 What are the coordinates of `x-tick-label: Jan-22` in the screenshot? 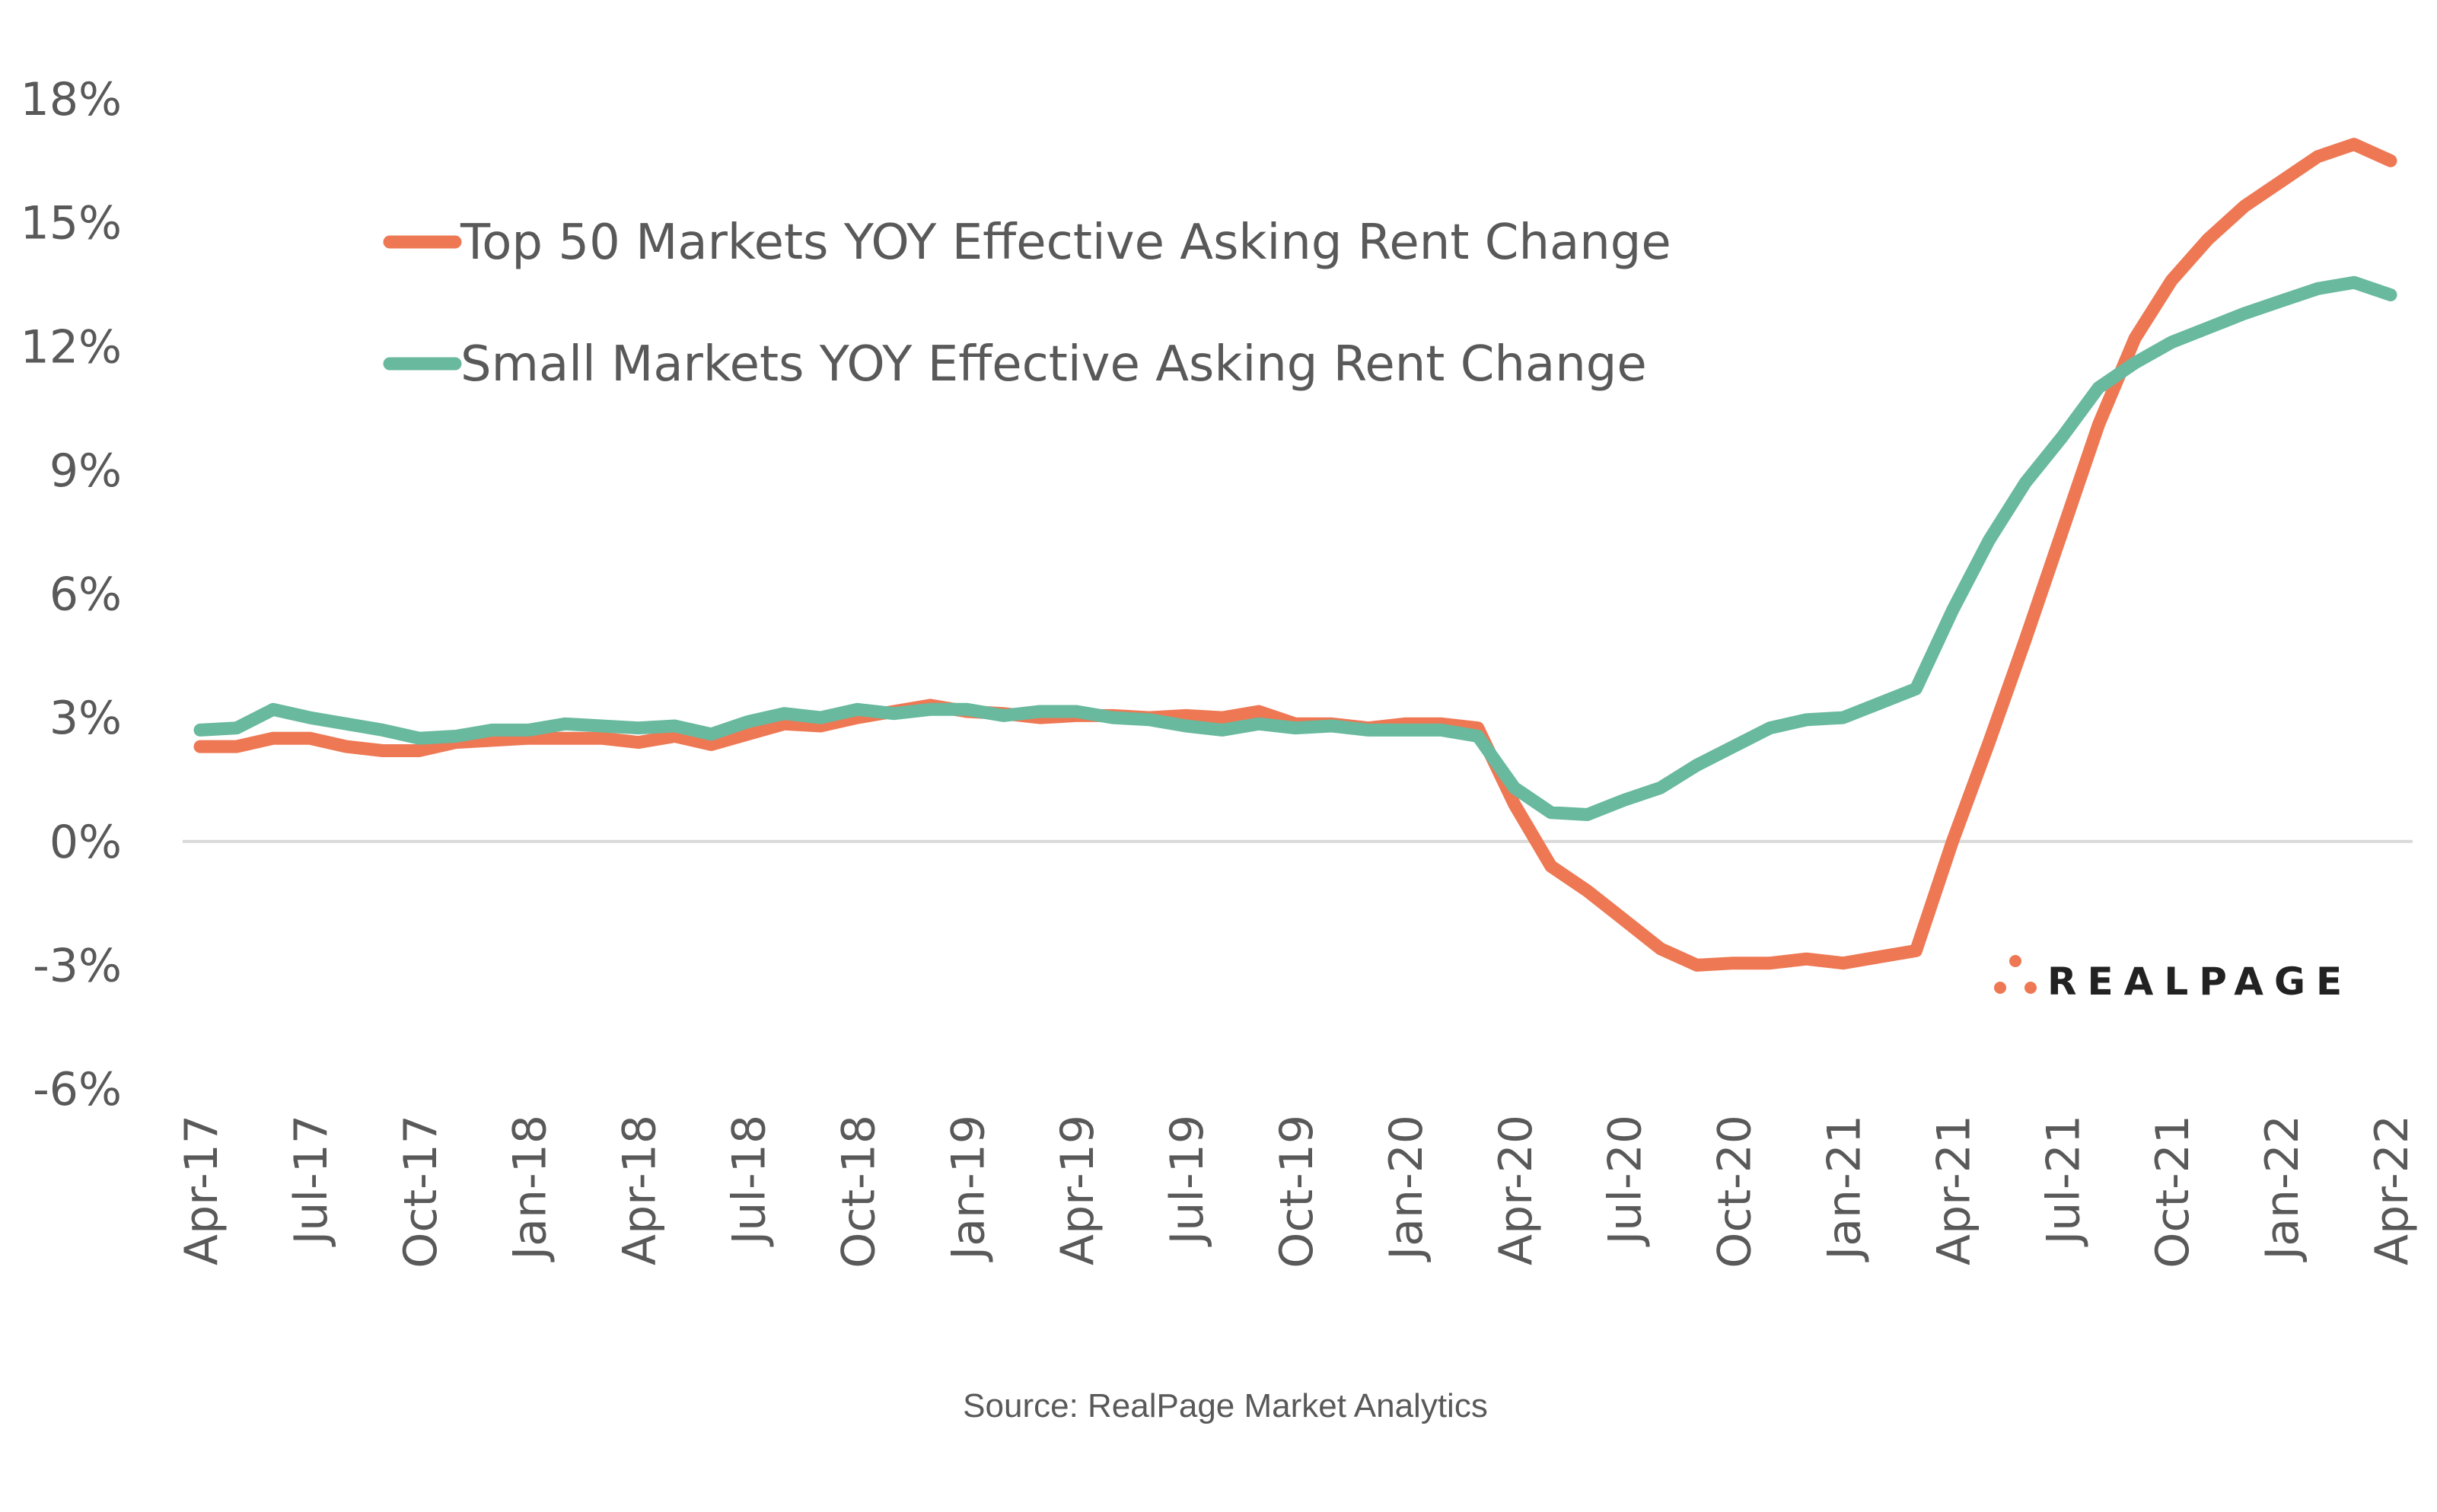 It's located at (2282, 1189).